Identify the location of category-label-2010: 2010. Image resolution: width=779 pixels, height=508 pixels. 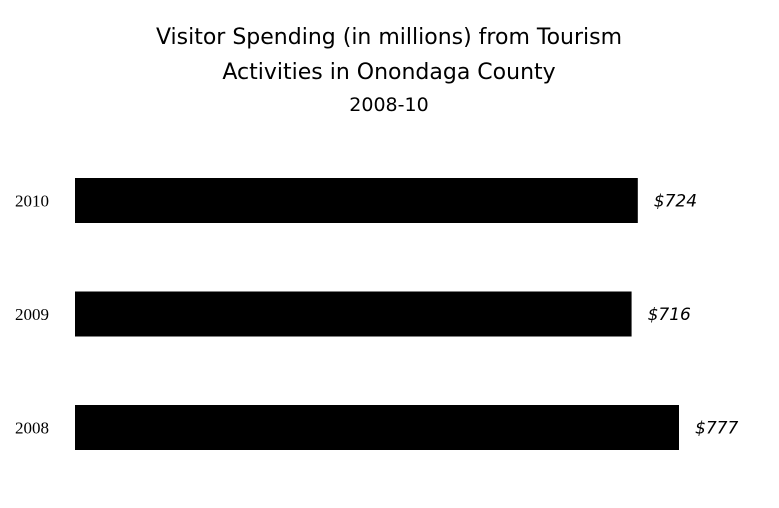
(32, 201).